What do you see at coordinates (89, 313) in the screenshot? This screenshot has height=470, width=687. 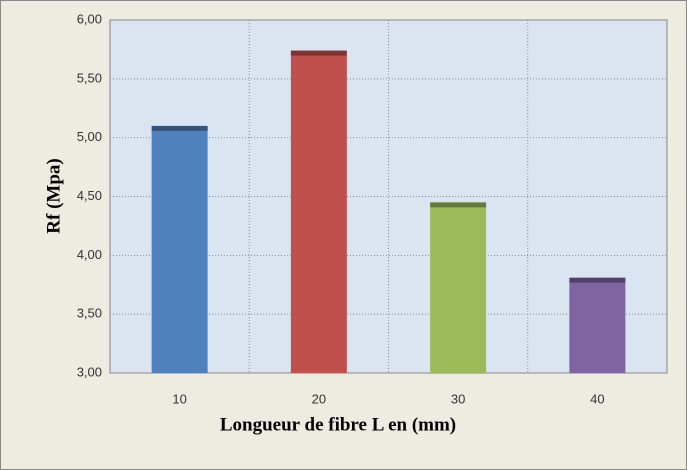 I see `y-tick-label: 3,50` at bounding box center [89, 313].